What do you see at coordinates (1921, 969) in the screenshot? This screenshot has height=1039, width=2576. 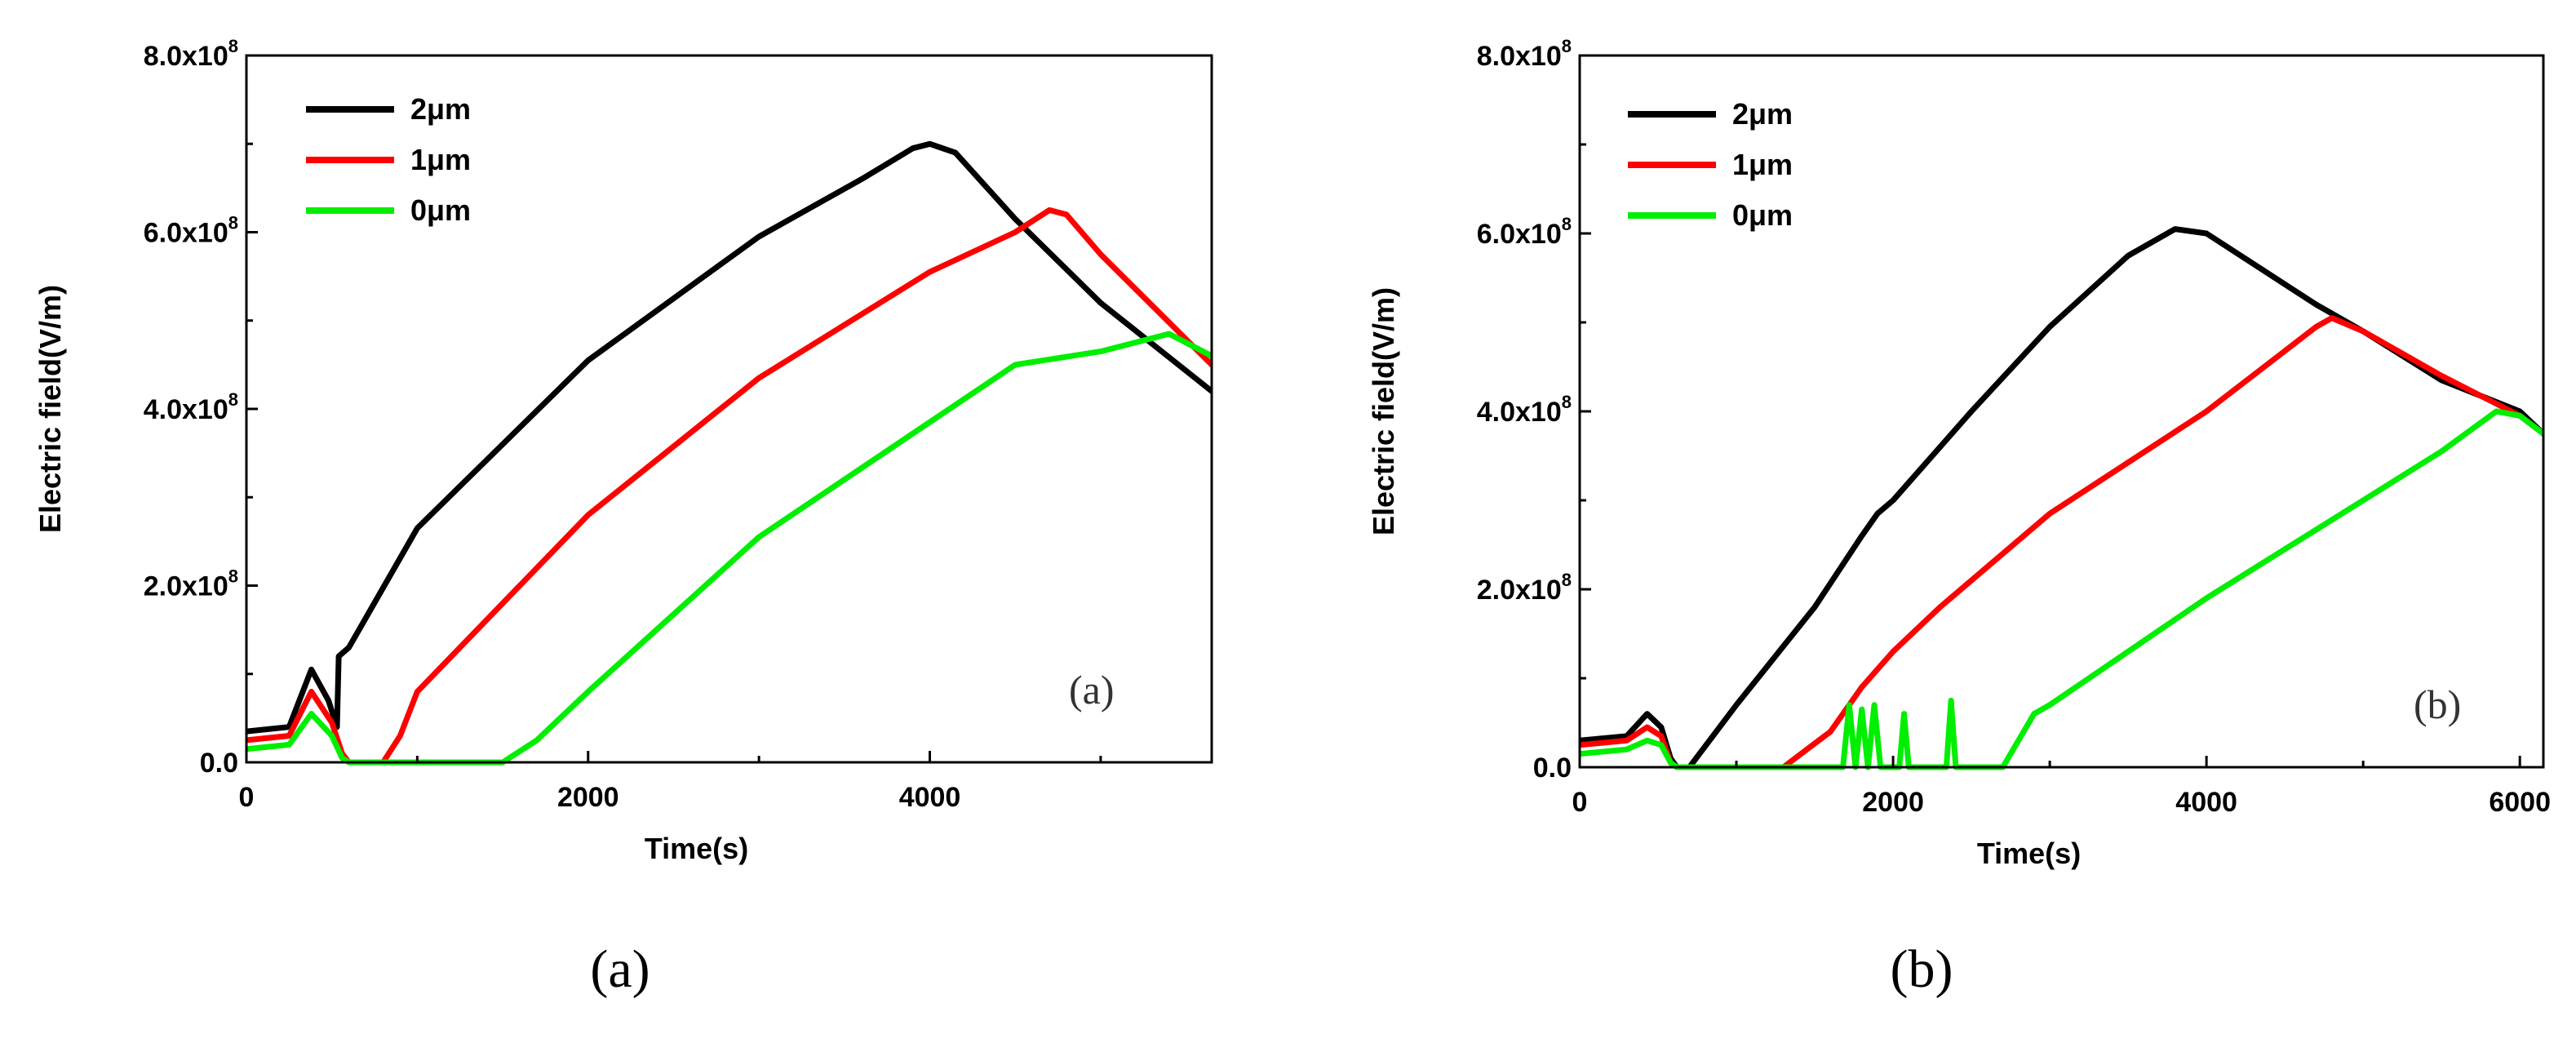 I see `caption-b: (b)` at bounding box center [1921, 969].